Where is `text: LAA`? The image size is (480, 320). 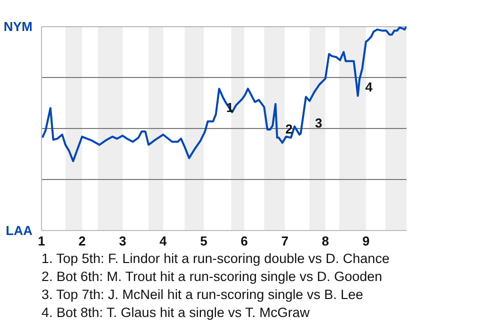
text: LAA is located at coordinates (20, 230).